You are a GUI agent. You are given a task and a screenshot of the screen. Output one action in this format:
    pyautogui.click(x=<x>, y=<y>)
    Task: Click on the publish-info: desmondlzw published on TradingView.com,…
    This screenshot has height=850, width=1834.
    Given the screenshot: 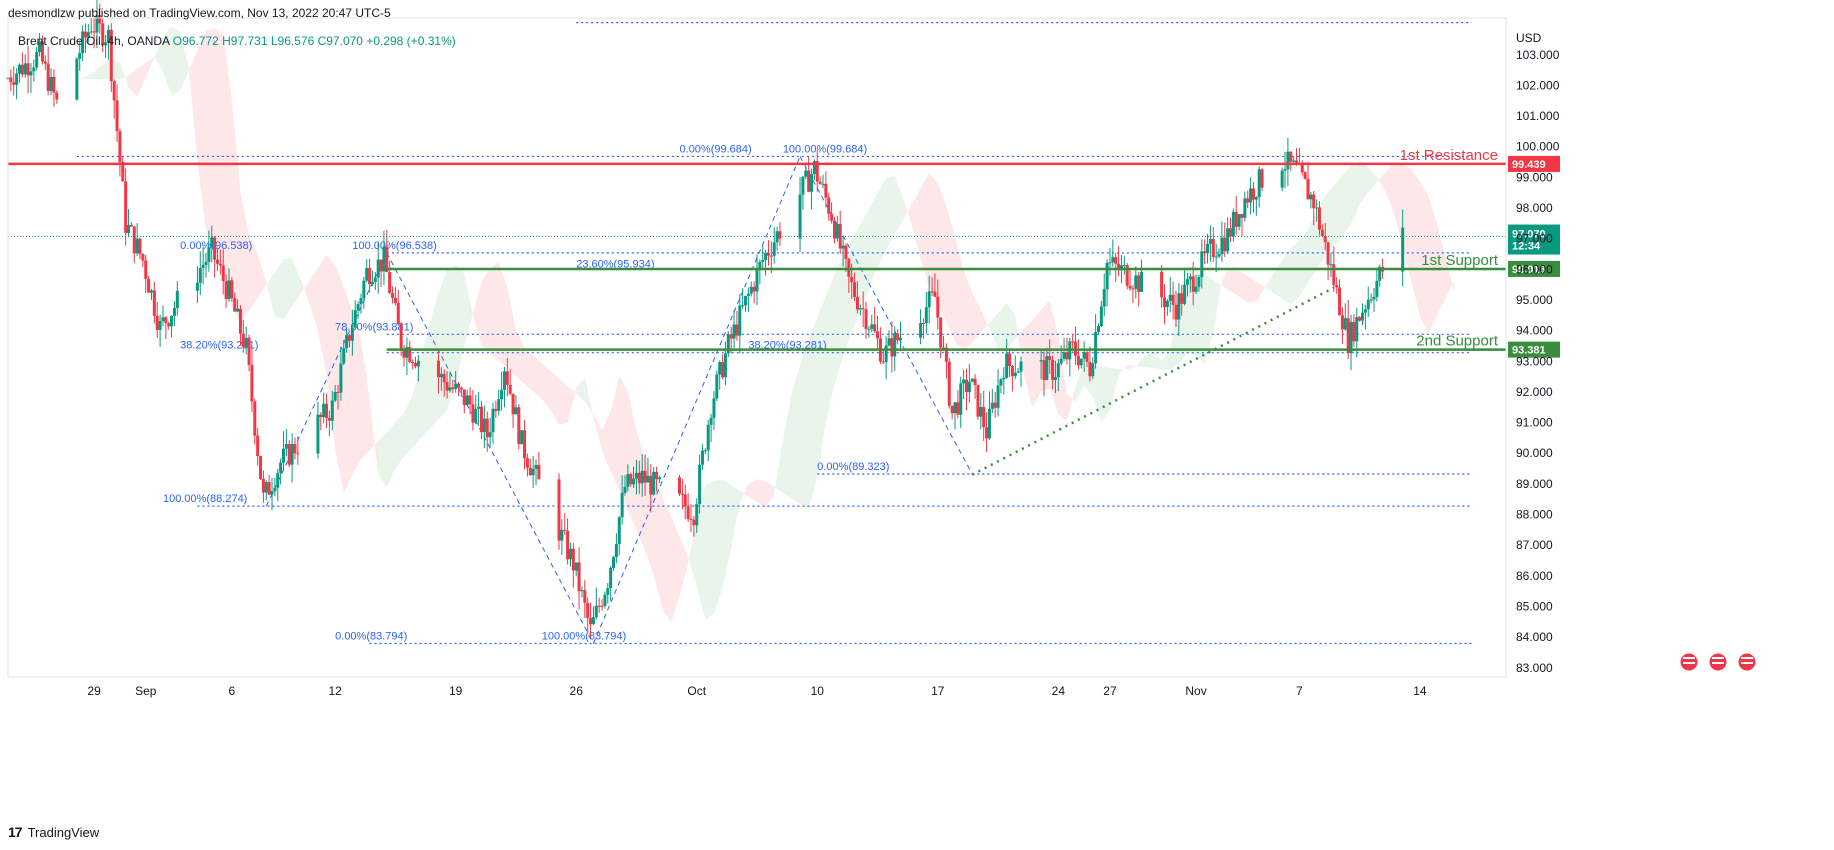 What is the action you would take?
    pyautogui.click(x=199, y=13)
    